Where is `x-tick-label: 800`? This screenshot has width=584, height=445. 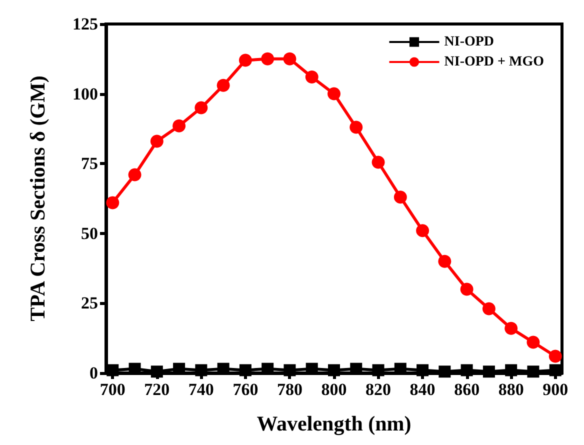 x-tick-label: 800 is located at coordinates (334, 389).